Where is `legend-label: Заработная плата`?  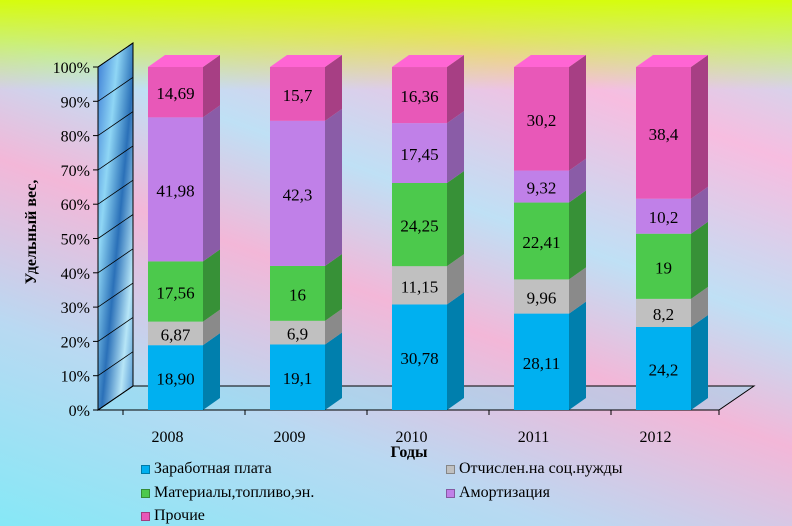
legend-label: Заработная плата is located at coordinates (213, 468).